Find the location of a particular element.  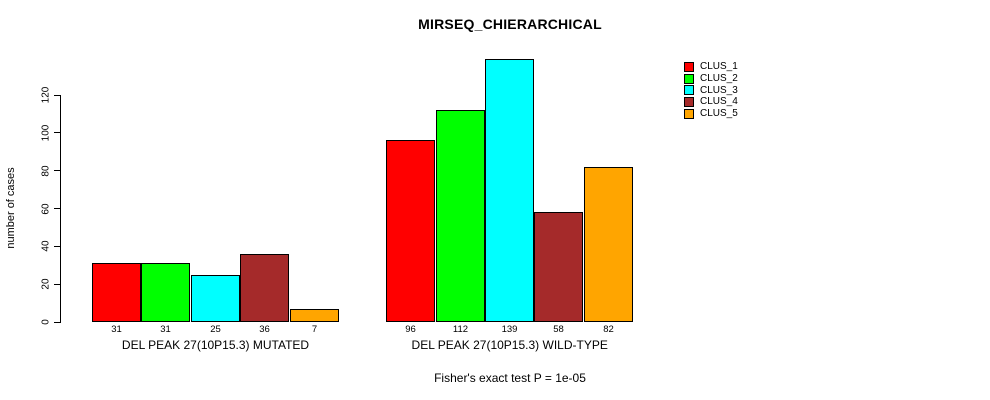

legend-label: CLUS_1 is located at coordinates (719, 67).